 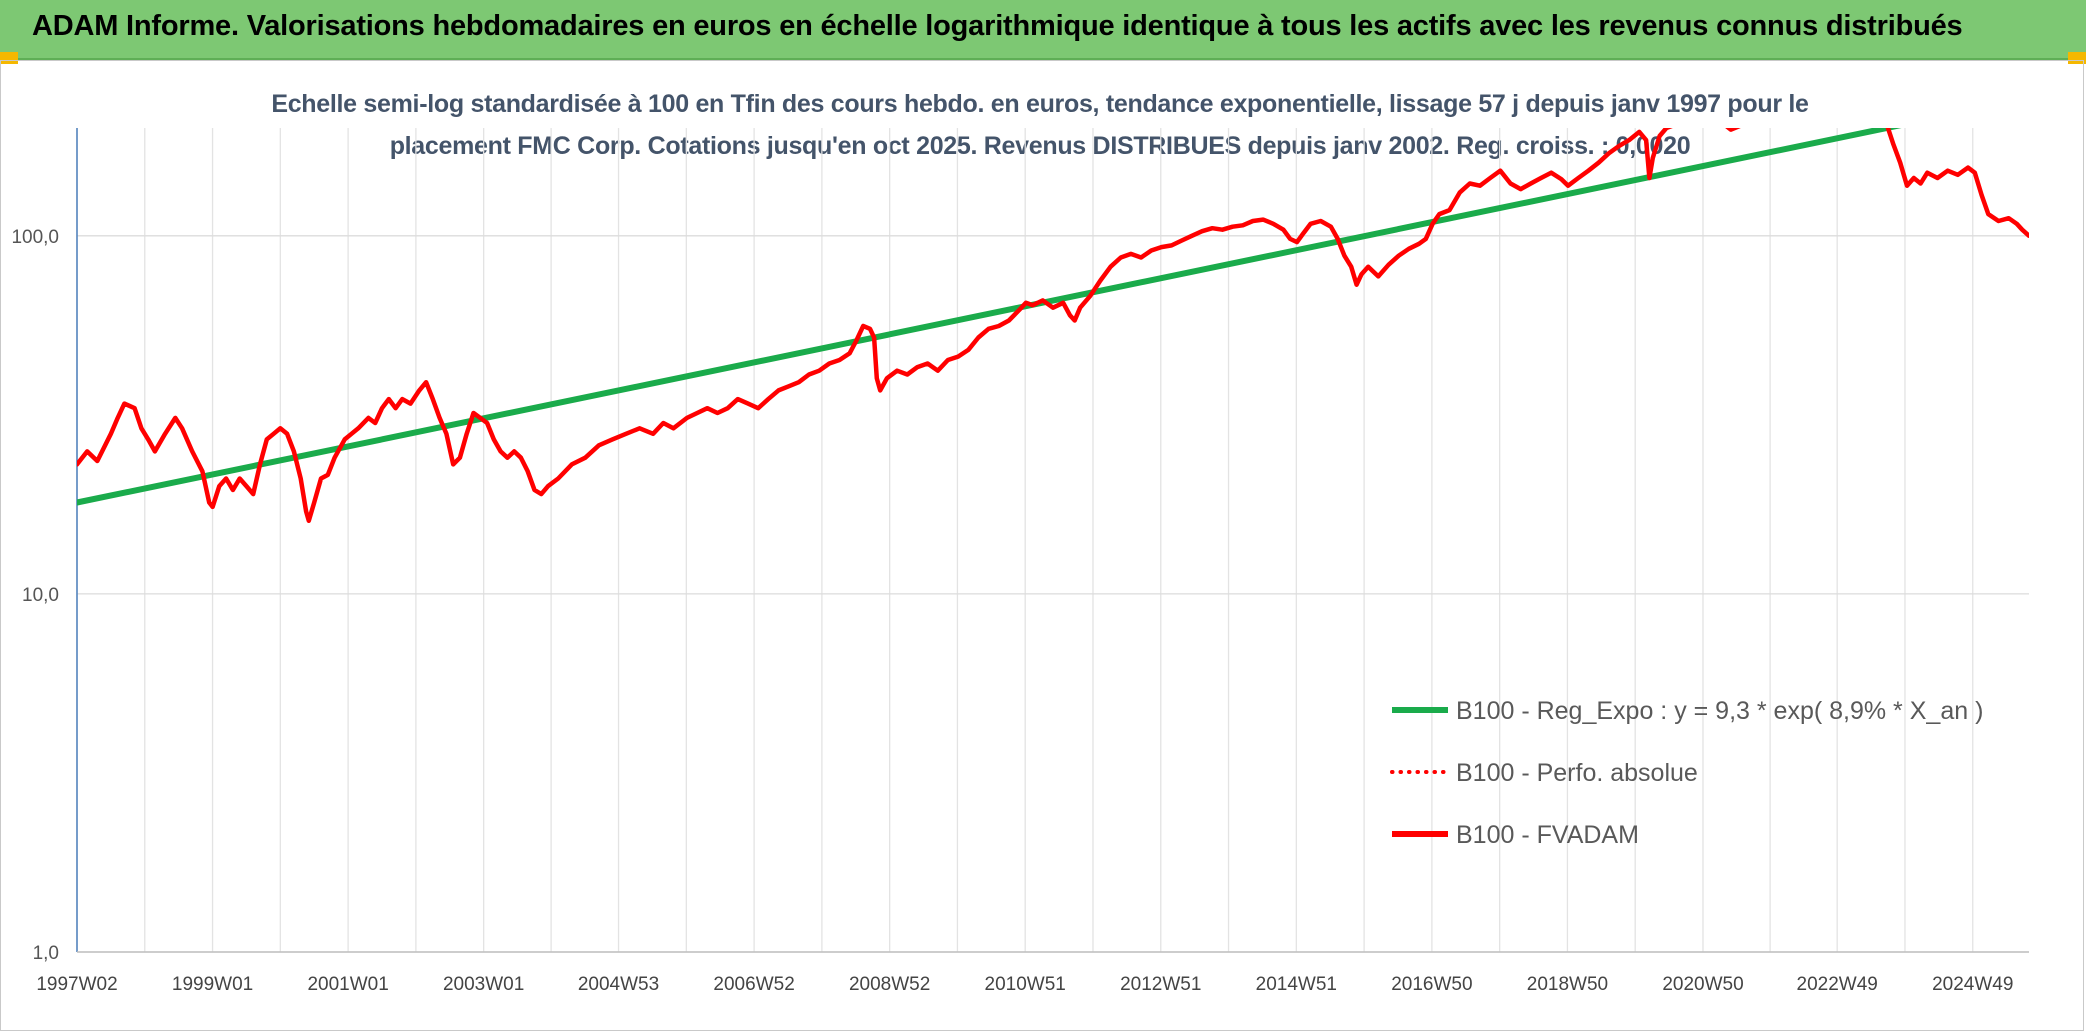 What do you see at coordinates (212, 984) in the screenshot?
I see `x-tick-label: 1999W01` at bounding box center [212, 984].